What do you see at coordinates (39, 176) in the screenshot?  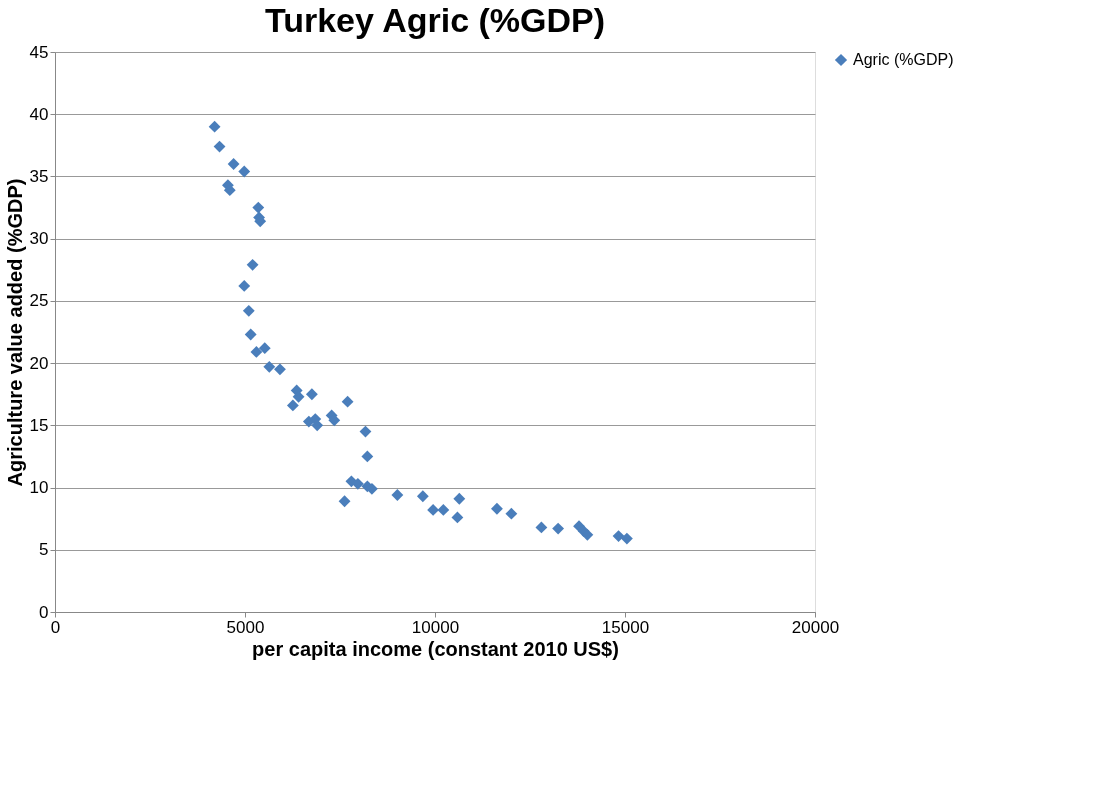 I see `y-tick-label: 35` at bounding box center [39, 176].